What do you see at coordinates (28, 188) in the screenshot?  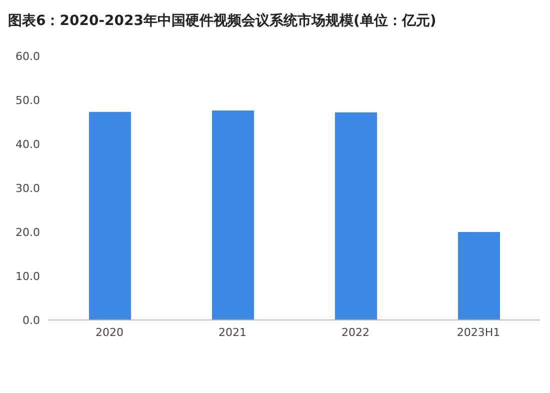 I see `y-tick-label: 30.0` at bounding box center [28, 188].